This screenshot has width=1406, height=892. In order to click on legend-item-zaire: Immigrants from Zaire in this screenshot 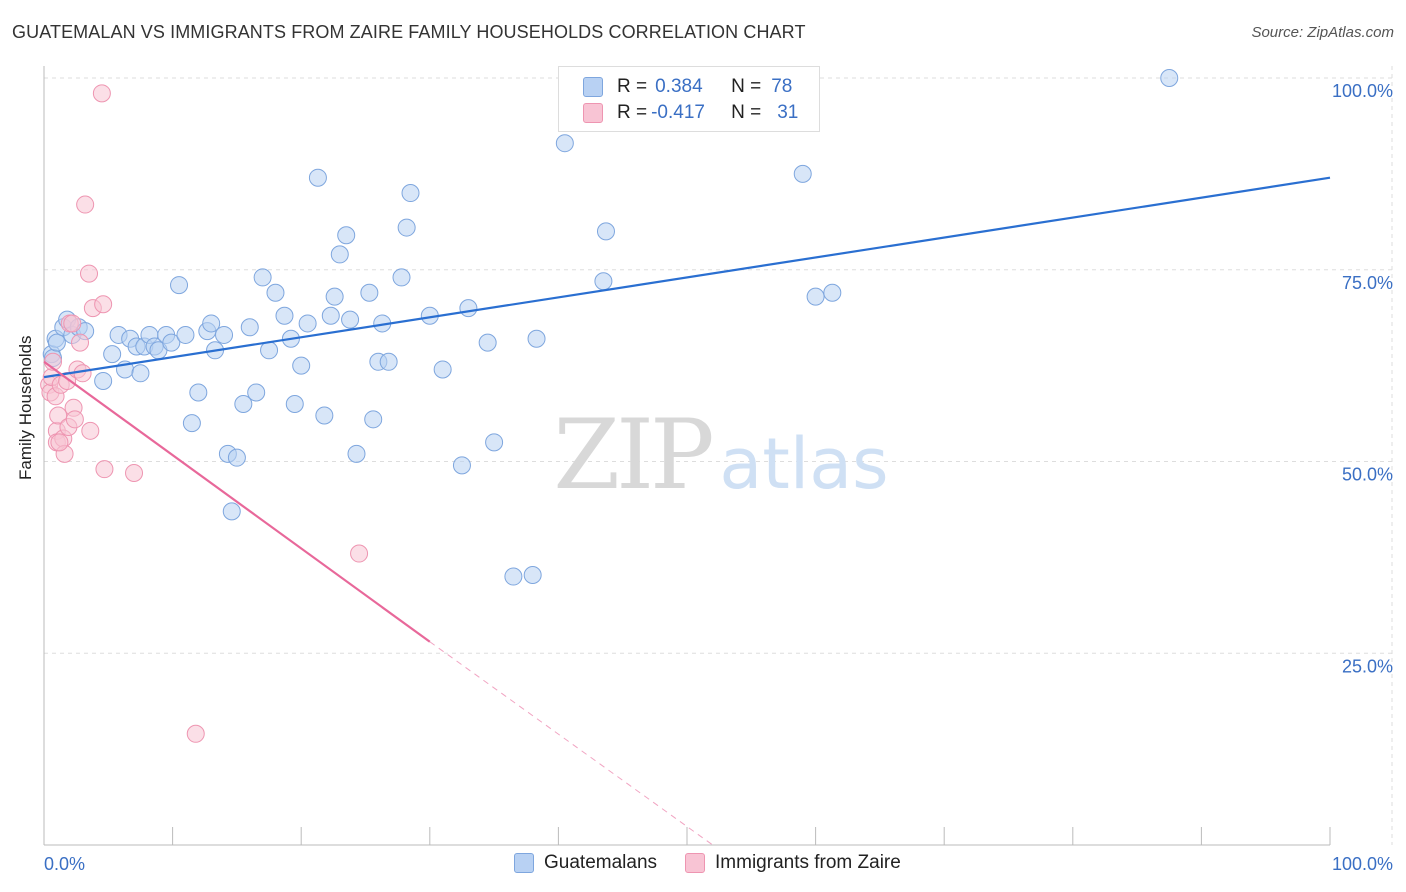, I will do `click(793, 863)`.